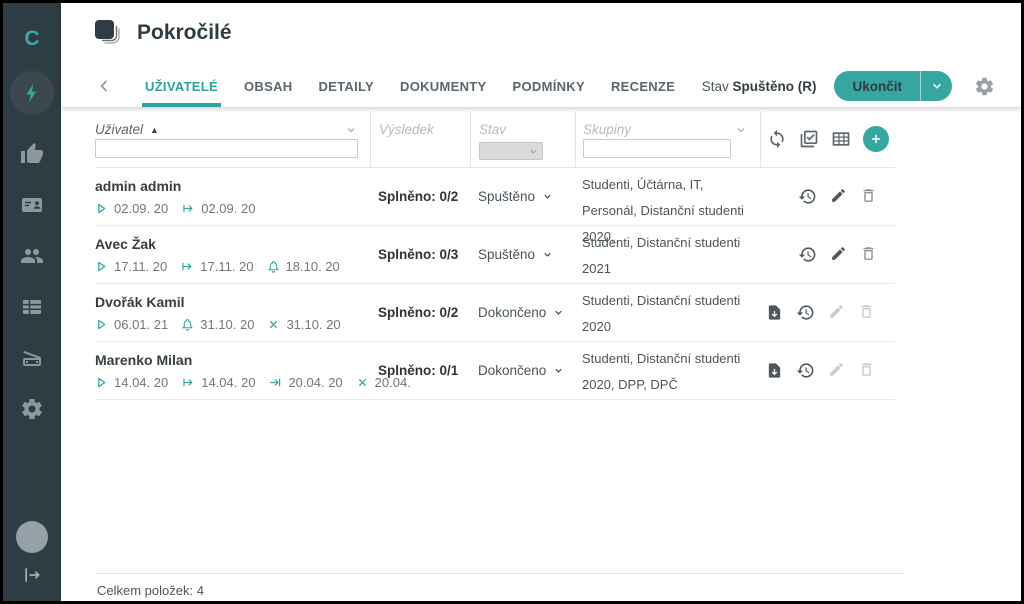 The height and width of the screenshot is (604, 1024). I want to click on tab-podminky: PODMÍNKY, so click(548, 86).